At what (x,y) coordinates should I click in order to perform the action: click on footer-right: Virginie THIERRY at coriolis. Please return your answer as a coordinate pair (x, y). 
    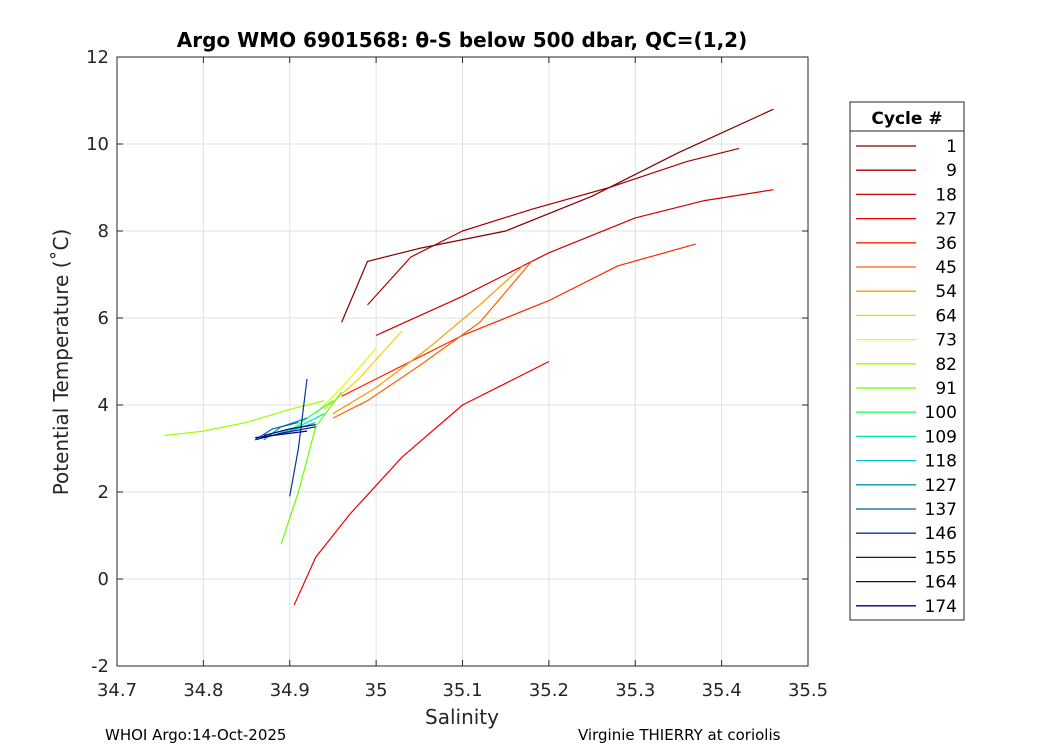
    Looking at the image, I should click on (679, 735).